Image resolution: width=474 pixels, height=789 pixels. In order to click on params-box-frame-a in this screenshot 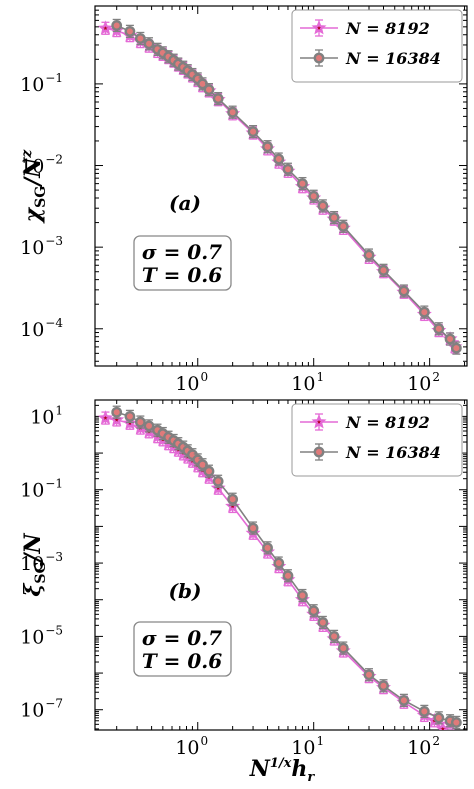, I will do `click(182, 263)`.